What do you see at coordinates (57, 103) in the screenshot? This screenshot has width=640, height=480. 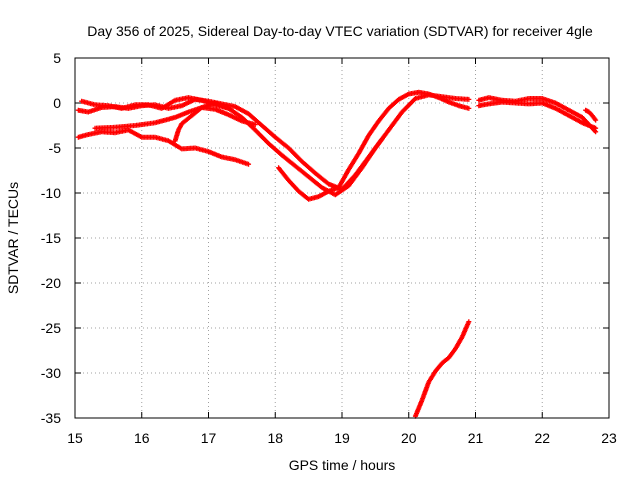 I see `y-tick-label: 0` at bounding box center [57, 103].